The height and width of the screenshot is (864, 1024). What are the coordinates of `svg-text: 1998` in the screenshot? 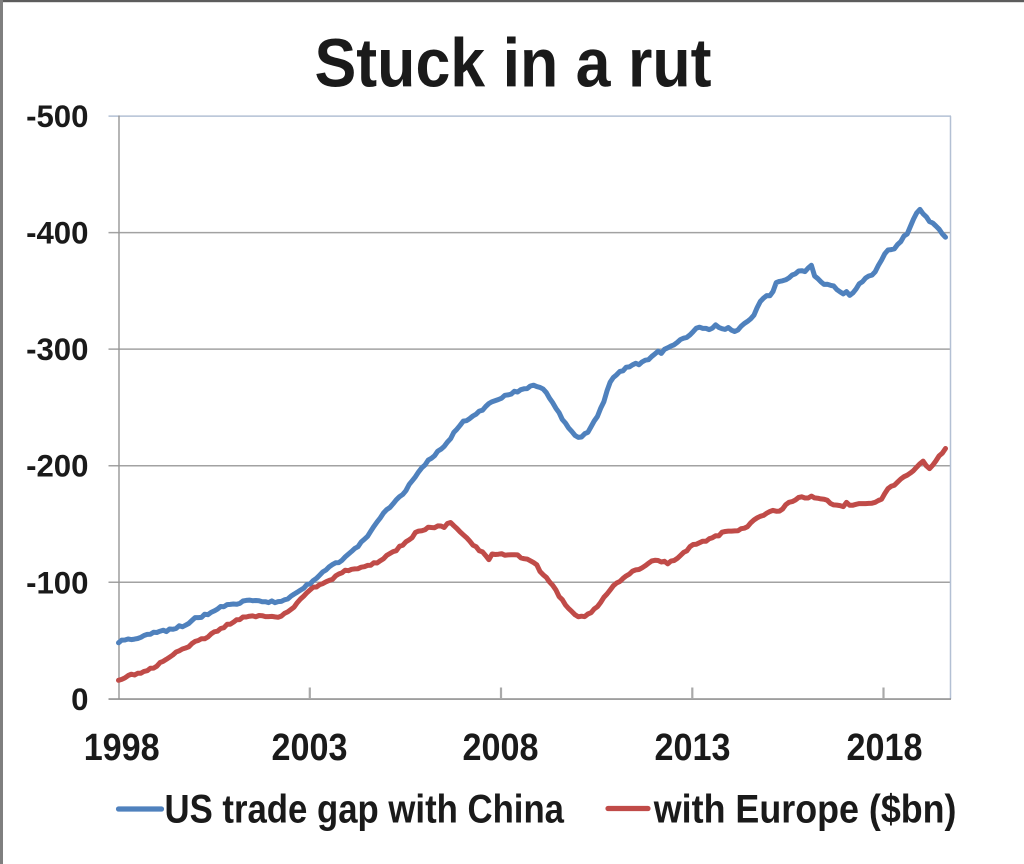 It's located at (122, 748).